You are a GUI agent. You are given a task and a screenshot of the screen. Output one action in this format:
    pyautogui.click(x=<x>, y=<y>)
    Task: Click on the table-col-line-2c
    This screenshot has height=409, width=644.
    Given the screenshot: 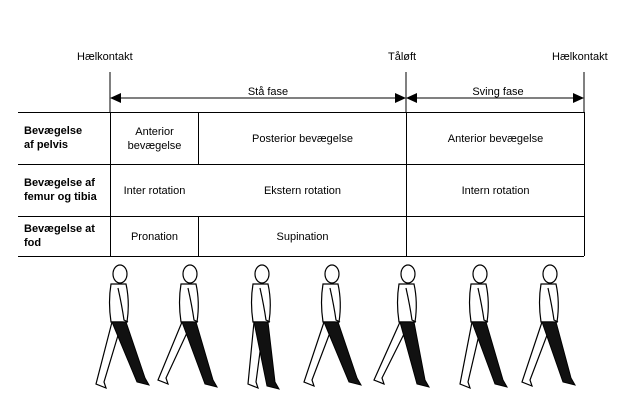 What is the action you would take?
    pyautogui.click(x=198, y=236)
    